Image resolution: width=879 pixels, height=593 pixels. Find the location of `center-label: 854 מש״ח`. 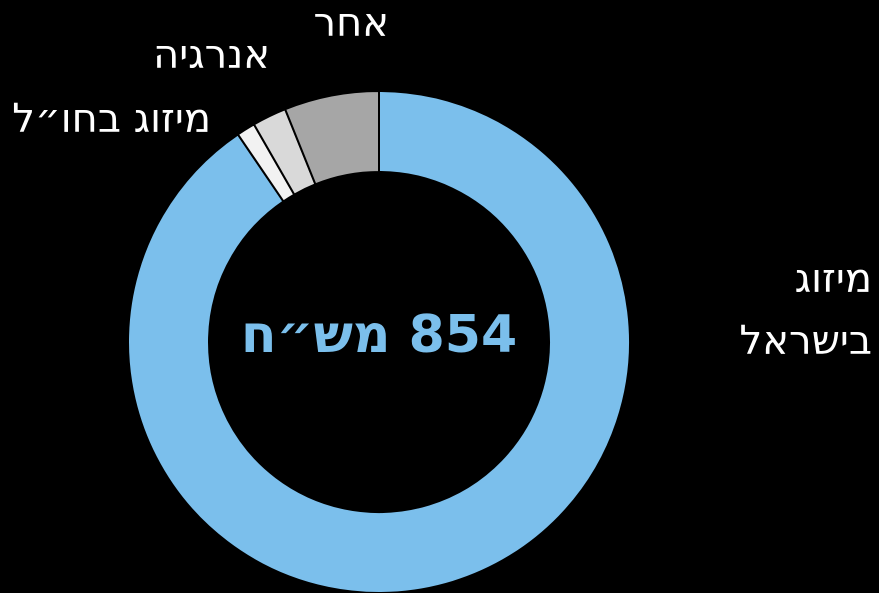

center-label: 854 מש״ח is located at coordinates (379, 335).